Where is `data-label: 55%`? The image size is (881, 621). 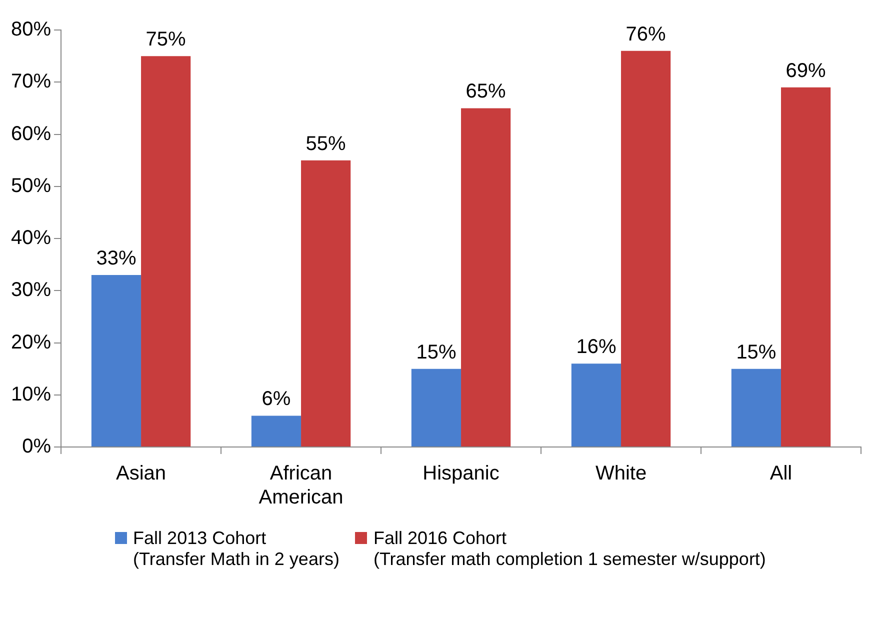
data-label: 55% is located at coordinates (326, 143).